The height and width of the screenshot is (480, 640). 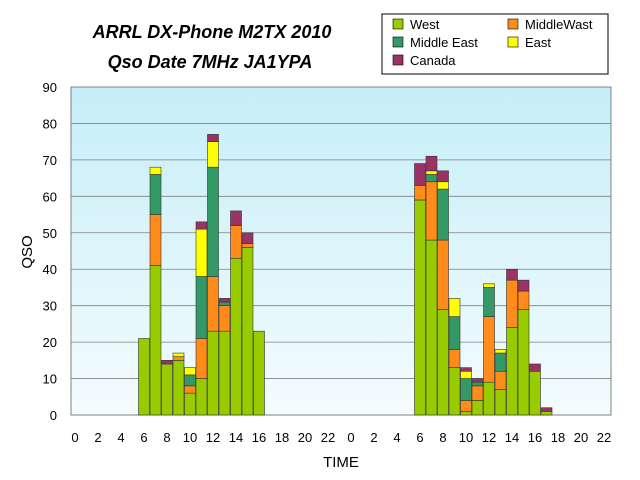 I want to click on y-tick-label: 40, so click(x=50, y=269).